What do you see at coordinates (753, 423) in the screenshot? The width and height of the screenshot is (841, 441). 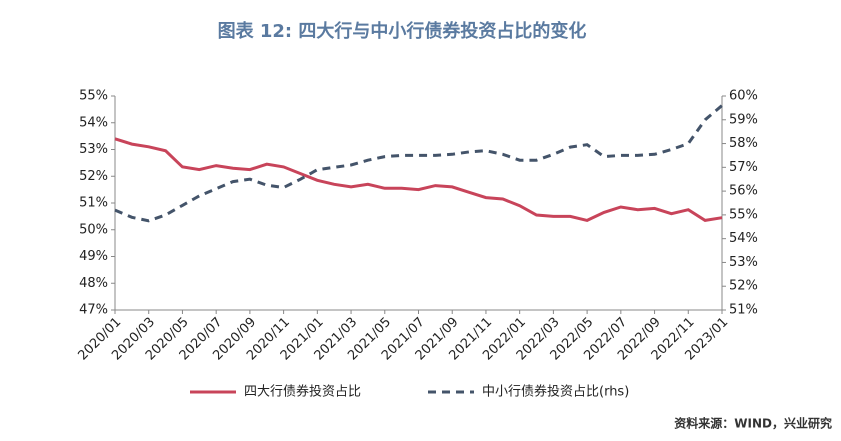 I see `source-note: 资料来源：WIND，兴业研究` at bounding box center [753, 423].